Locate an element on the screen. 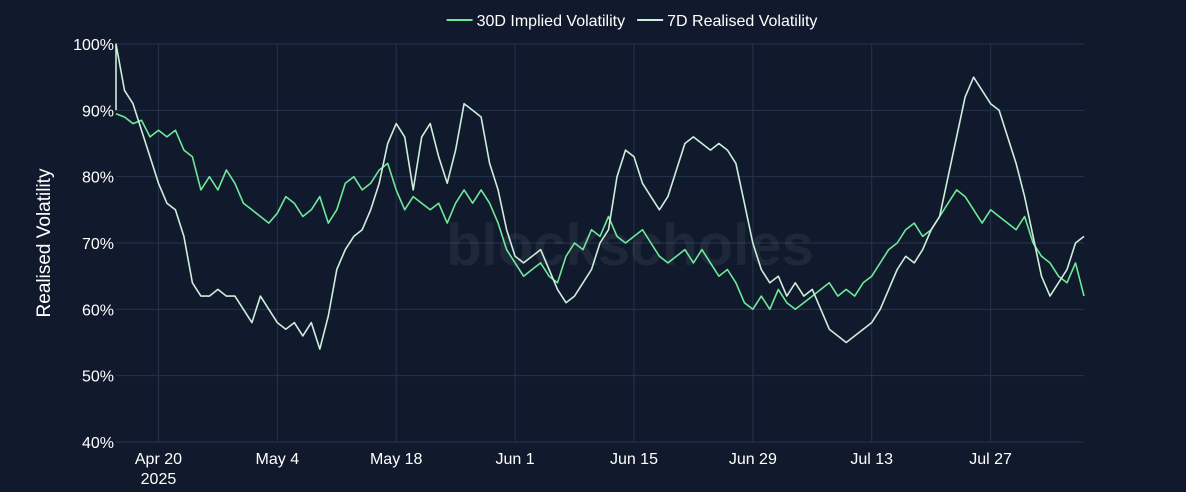 Image resolution: width=1186 pixels, height=492 pixels. legend-item: 30D Implied Volatility is located at coordinates (536, 21).